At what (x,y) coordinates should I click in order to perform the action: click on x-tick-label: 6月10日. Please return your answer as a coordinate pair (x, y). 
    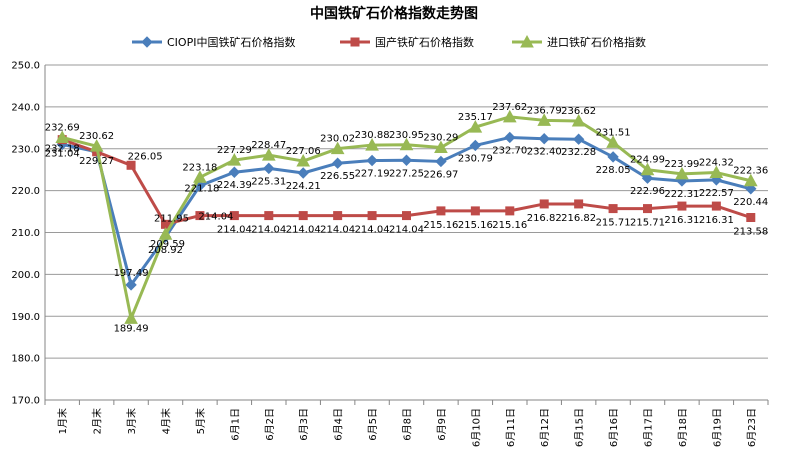
    Looking at the image, I should click on (476, 427).